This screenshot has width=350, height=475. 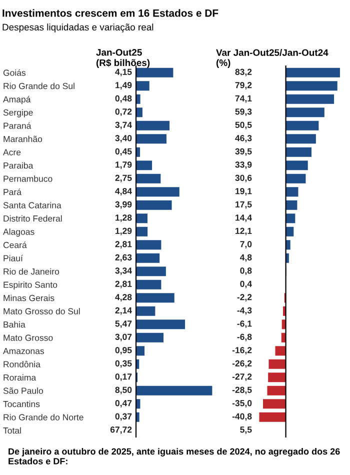 What do you see at coordinates (242, 417) in the screenshot?
I see `data-label: -40,8` at bounding box center [242, 417].